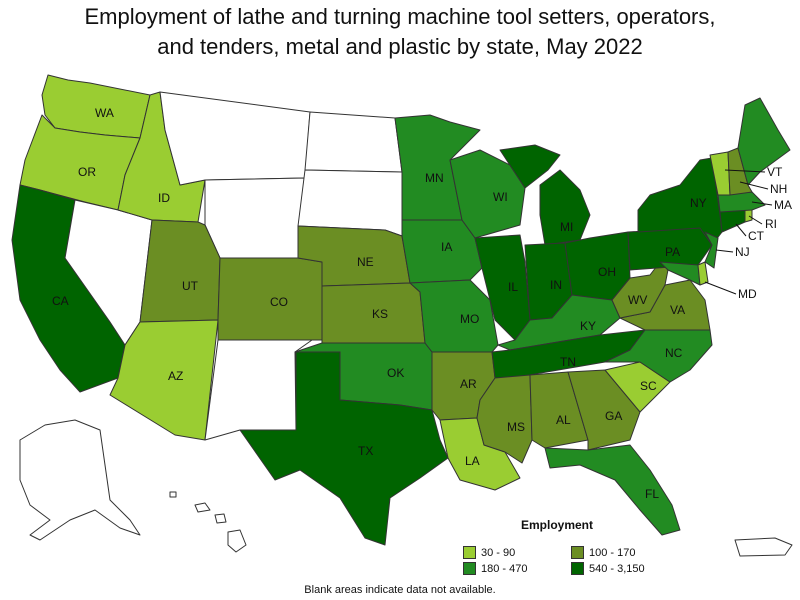 The height and width of the screenshot is (600, 800). I want to click on state-MI, so click(545, 195).